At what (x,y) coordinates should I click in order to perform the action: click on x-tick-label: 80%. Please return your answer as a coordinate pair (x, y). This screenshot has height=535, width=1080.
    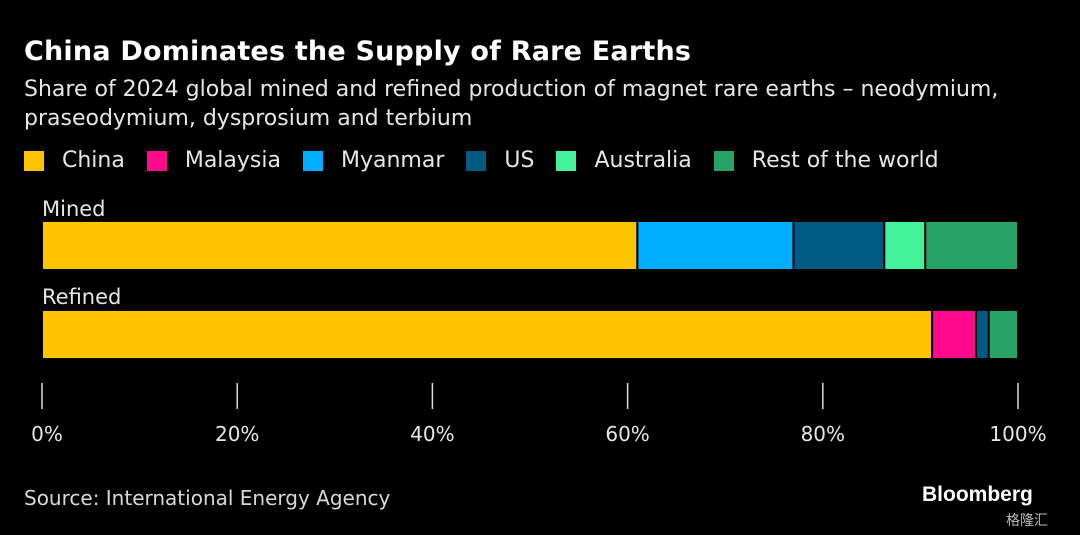
    Looking at the image, I should click on (823, 434).